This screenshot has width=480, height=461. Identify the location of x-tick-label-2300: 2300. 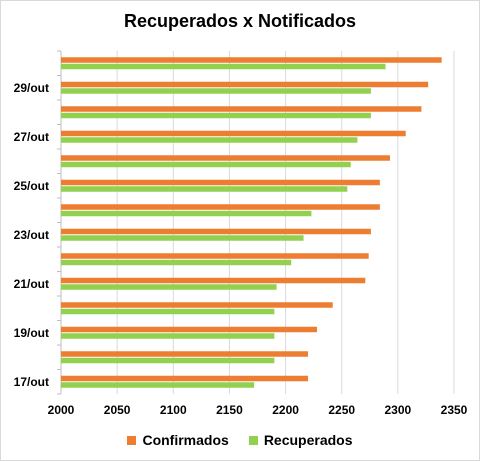
(398, 410).